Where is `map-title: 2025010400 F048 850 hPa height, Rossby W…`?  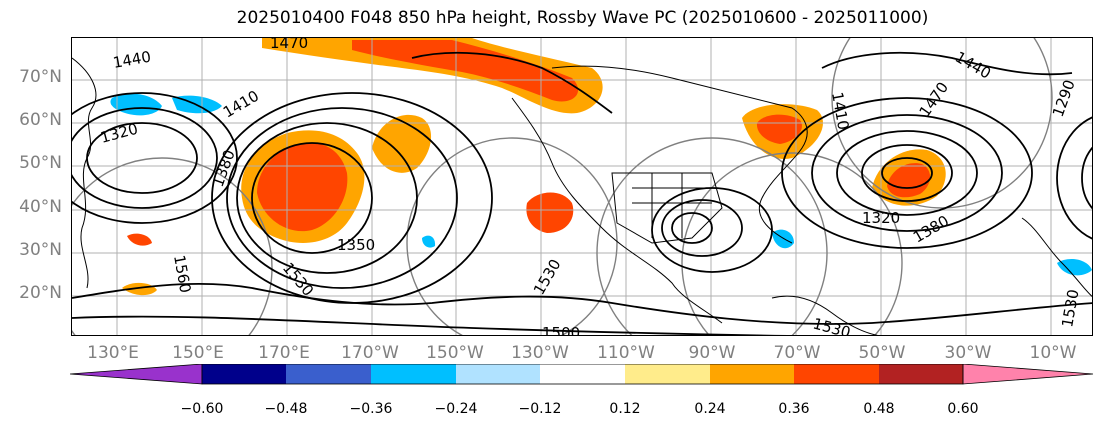 map-title: 2025010400 F048 850 hPa height, Rossby W… is located at coordinates (582, 18).